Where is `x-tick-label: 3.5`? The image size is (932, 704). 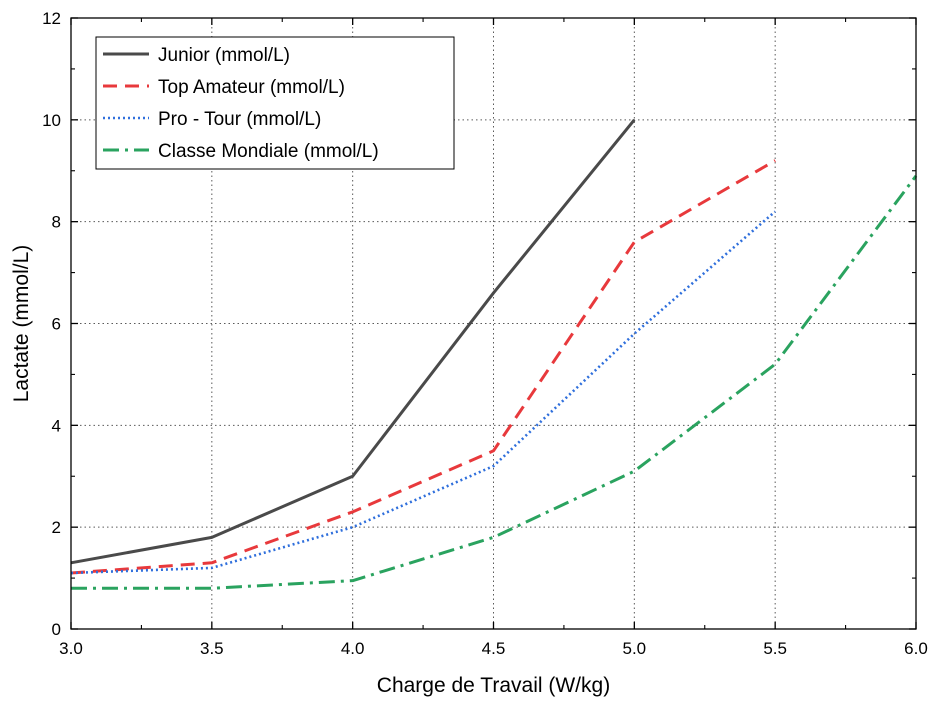 x-tick-label: 3.5 is located at coordinates (212, 648).